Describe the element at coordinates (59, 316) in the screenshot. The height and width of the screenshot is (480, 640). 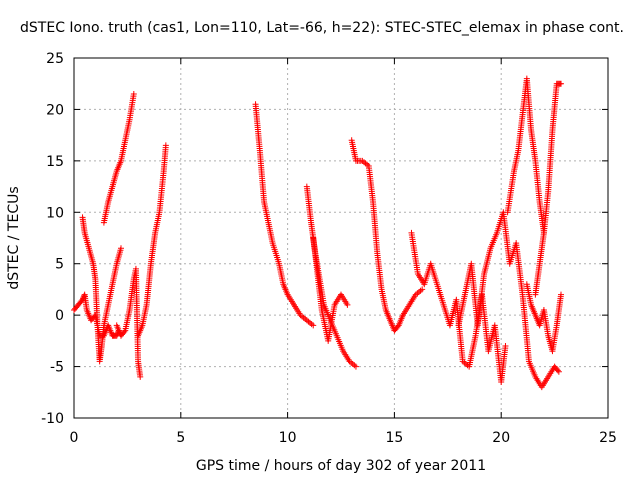
I see `y-tick-label: 0` at that location.